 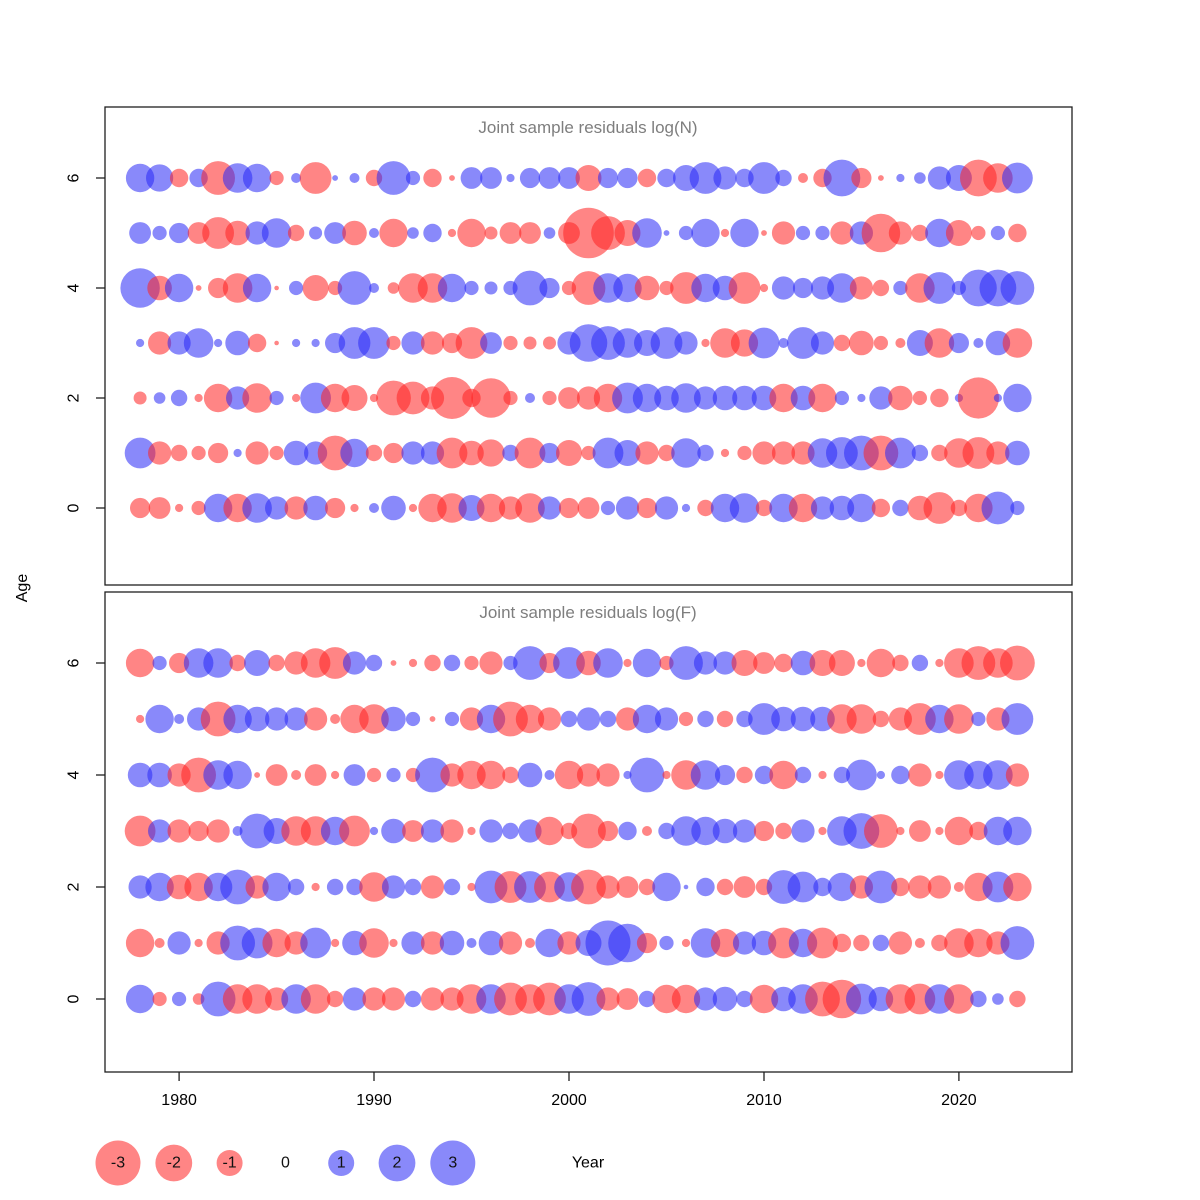 What do you see at coordinates (587, 612) in the screenshot?
I see `panel-log-f-title: Joint sample residuals log(F)` at bounding box center [587, 612].